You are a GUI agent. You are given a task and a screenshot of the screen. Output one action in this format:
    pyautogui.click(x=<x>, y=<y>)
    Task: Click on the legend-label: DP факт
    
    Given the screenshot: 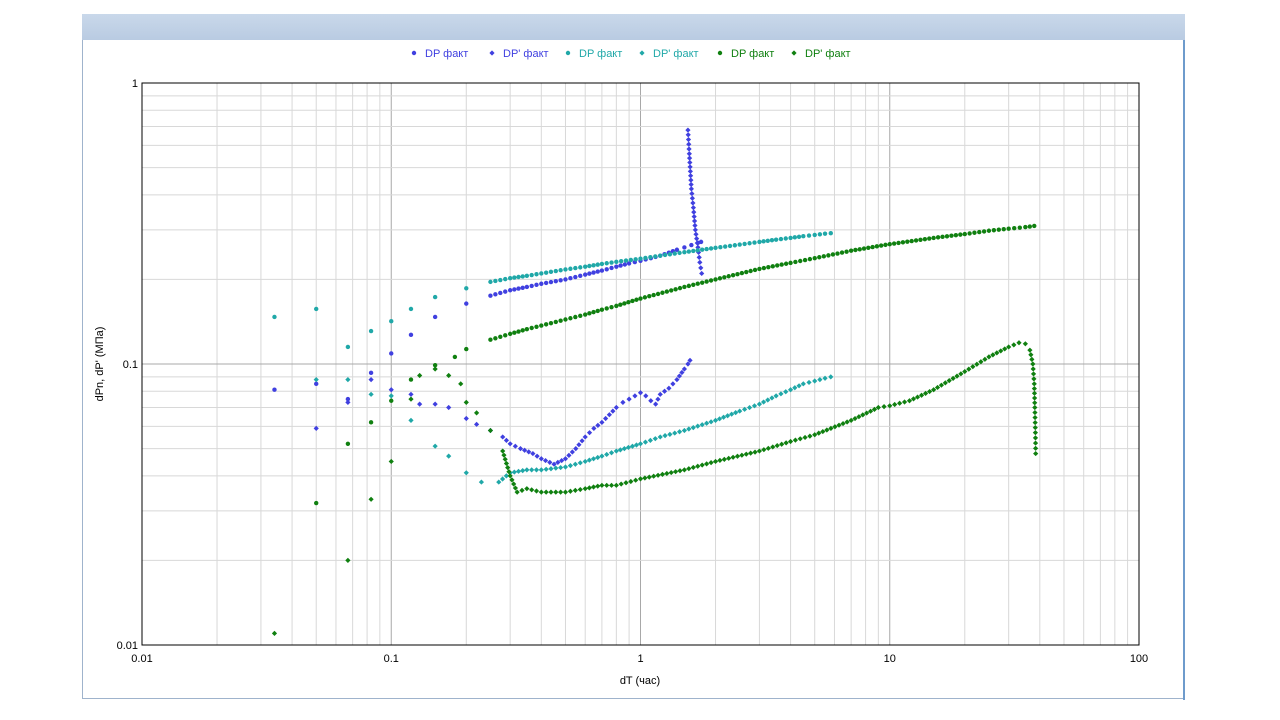 What is the action you would take?
    pyautogui.click(x=752, y=54)
    